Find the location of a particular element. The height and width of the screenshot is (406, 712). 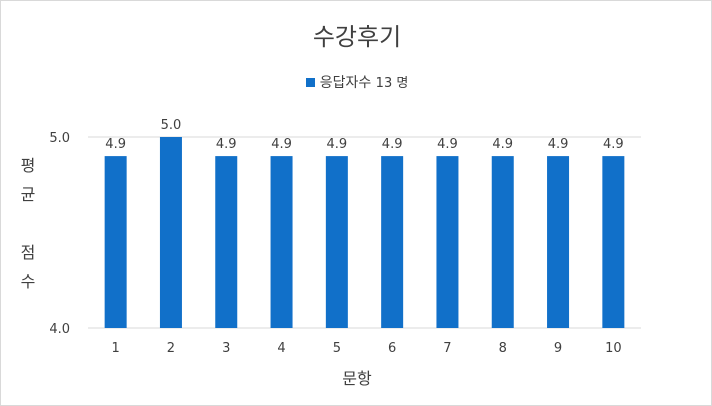

y-axis-label: 평 균 점 수 is located at coordinates (28, 223).